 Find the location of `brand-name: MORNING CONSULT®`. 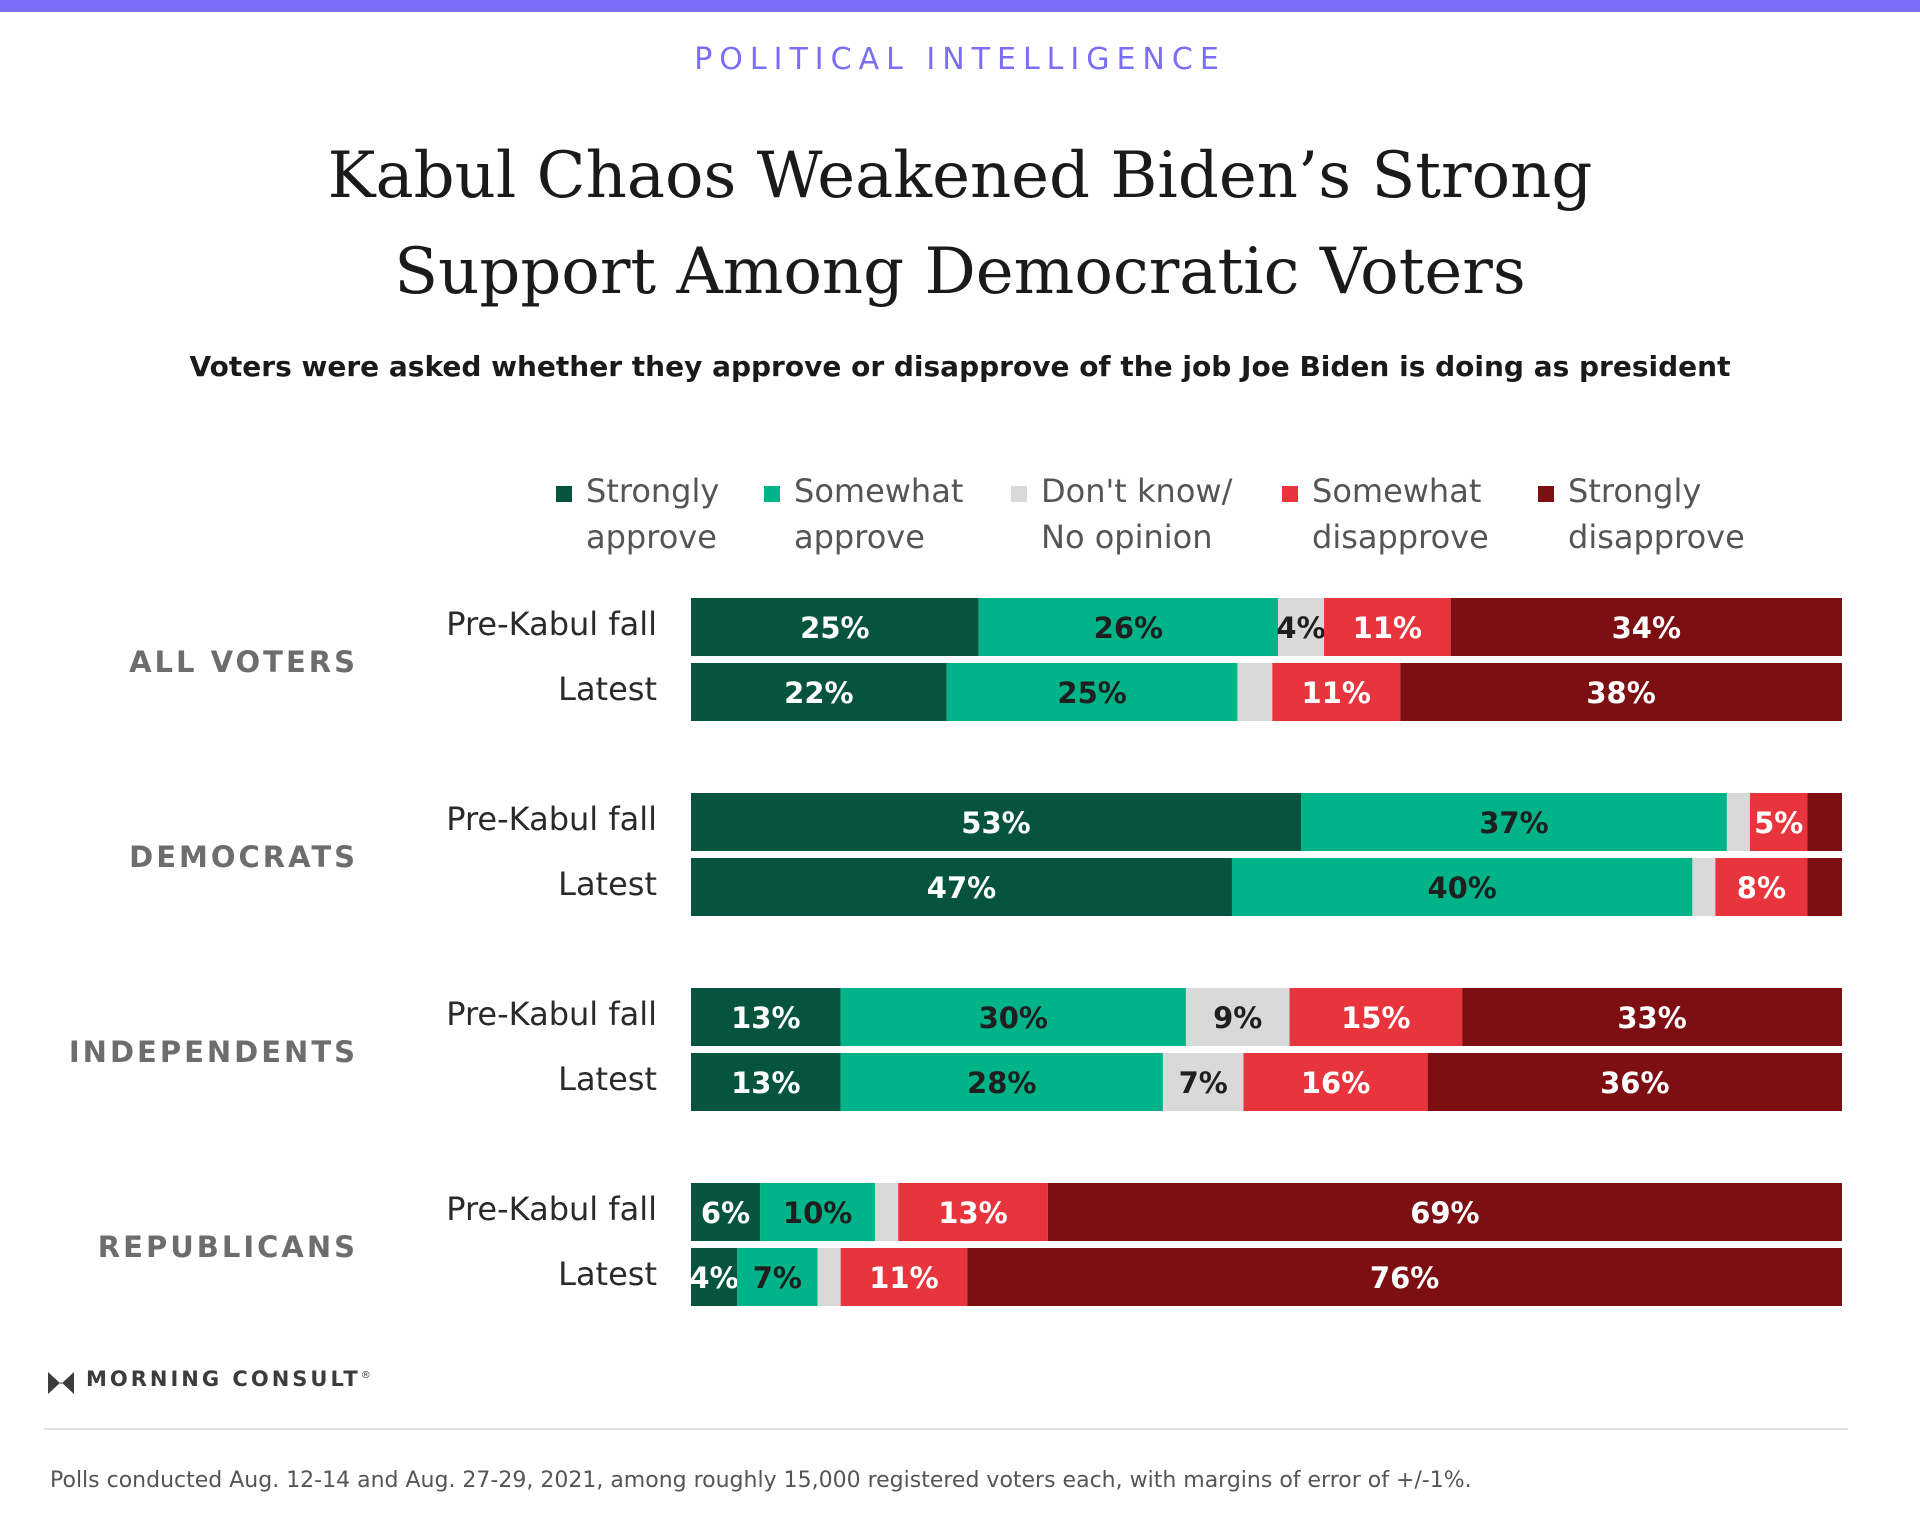

brand-name: MORNING CONSULT® is located at coordinates (228, 1379).